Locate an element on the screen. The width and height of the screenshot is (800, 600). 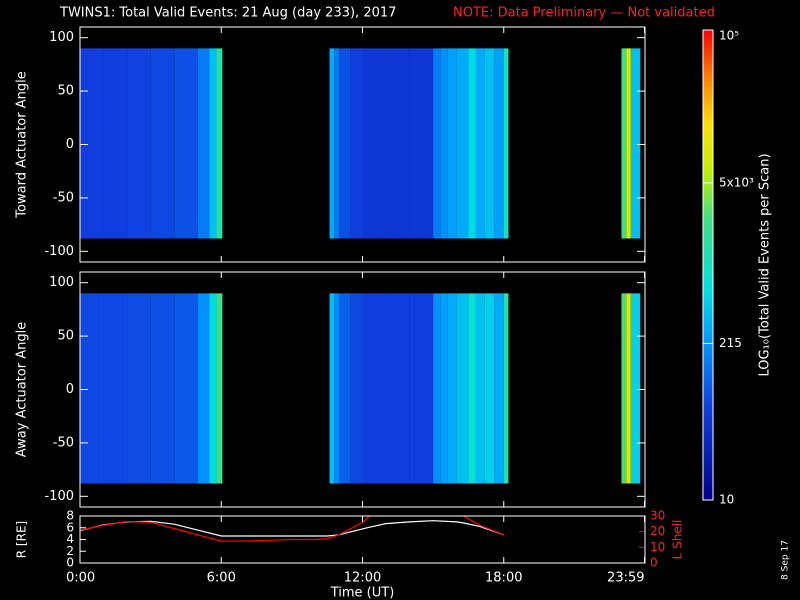
colorbar is located at coordinates (708, 265).